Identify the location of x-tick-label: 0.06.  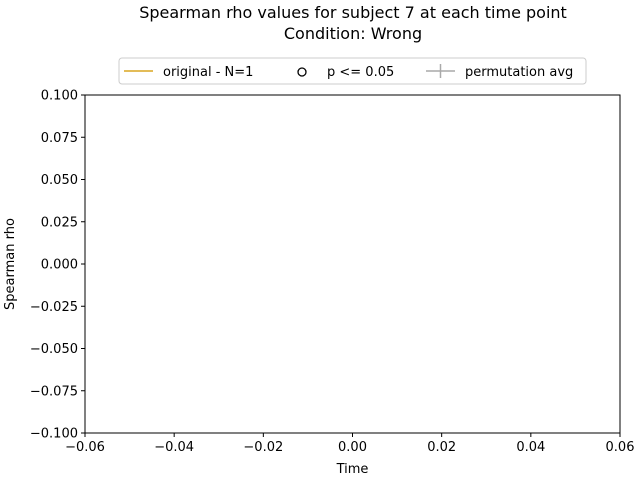
(620, 447).